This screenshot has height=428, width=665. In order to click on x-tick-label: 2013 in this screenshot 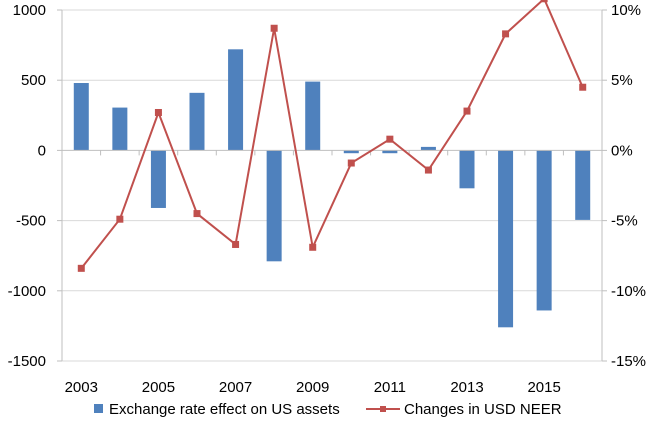, I will do `click(466, 387)`.